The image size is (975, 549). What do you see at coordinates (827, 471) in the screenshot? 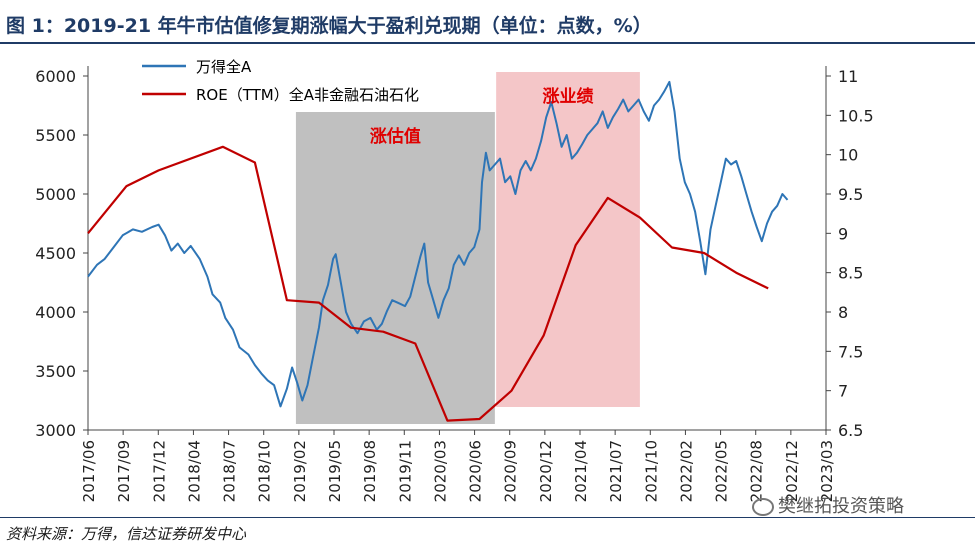
I see `x-tick-label: 2023/03` at bounding box center [827, 471].